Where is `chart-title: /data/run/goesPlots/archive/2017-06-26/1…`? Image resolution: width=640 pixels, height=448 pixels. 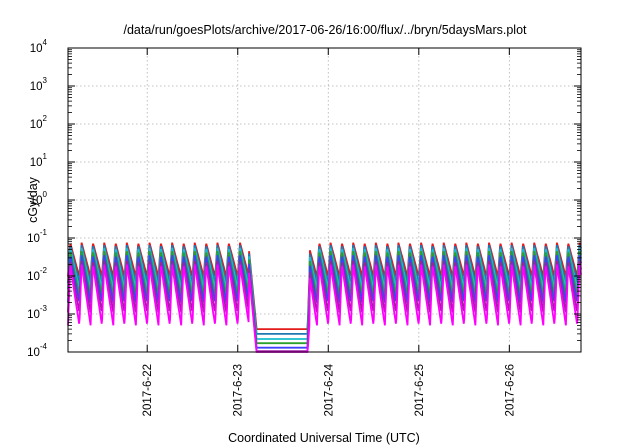
chart-title: /data/run/goesPlots/archive/2017-06-26/1… is located at coordinates (325, 30).